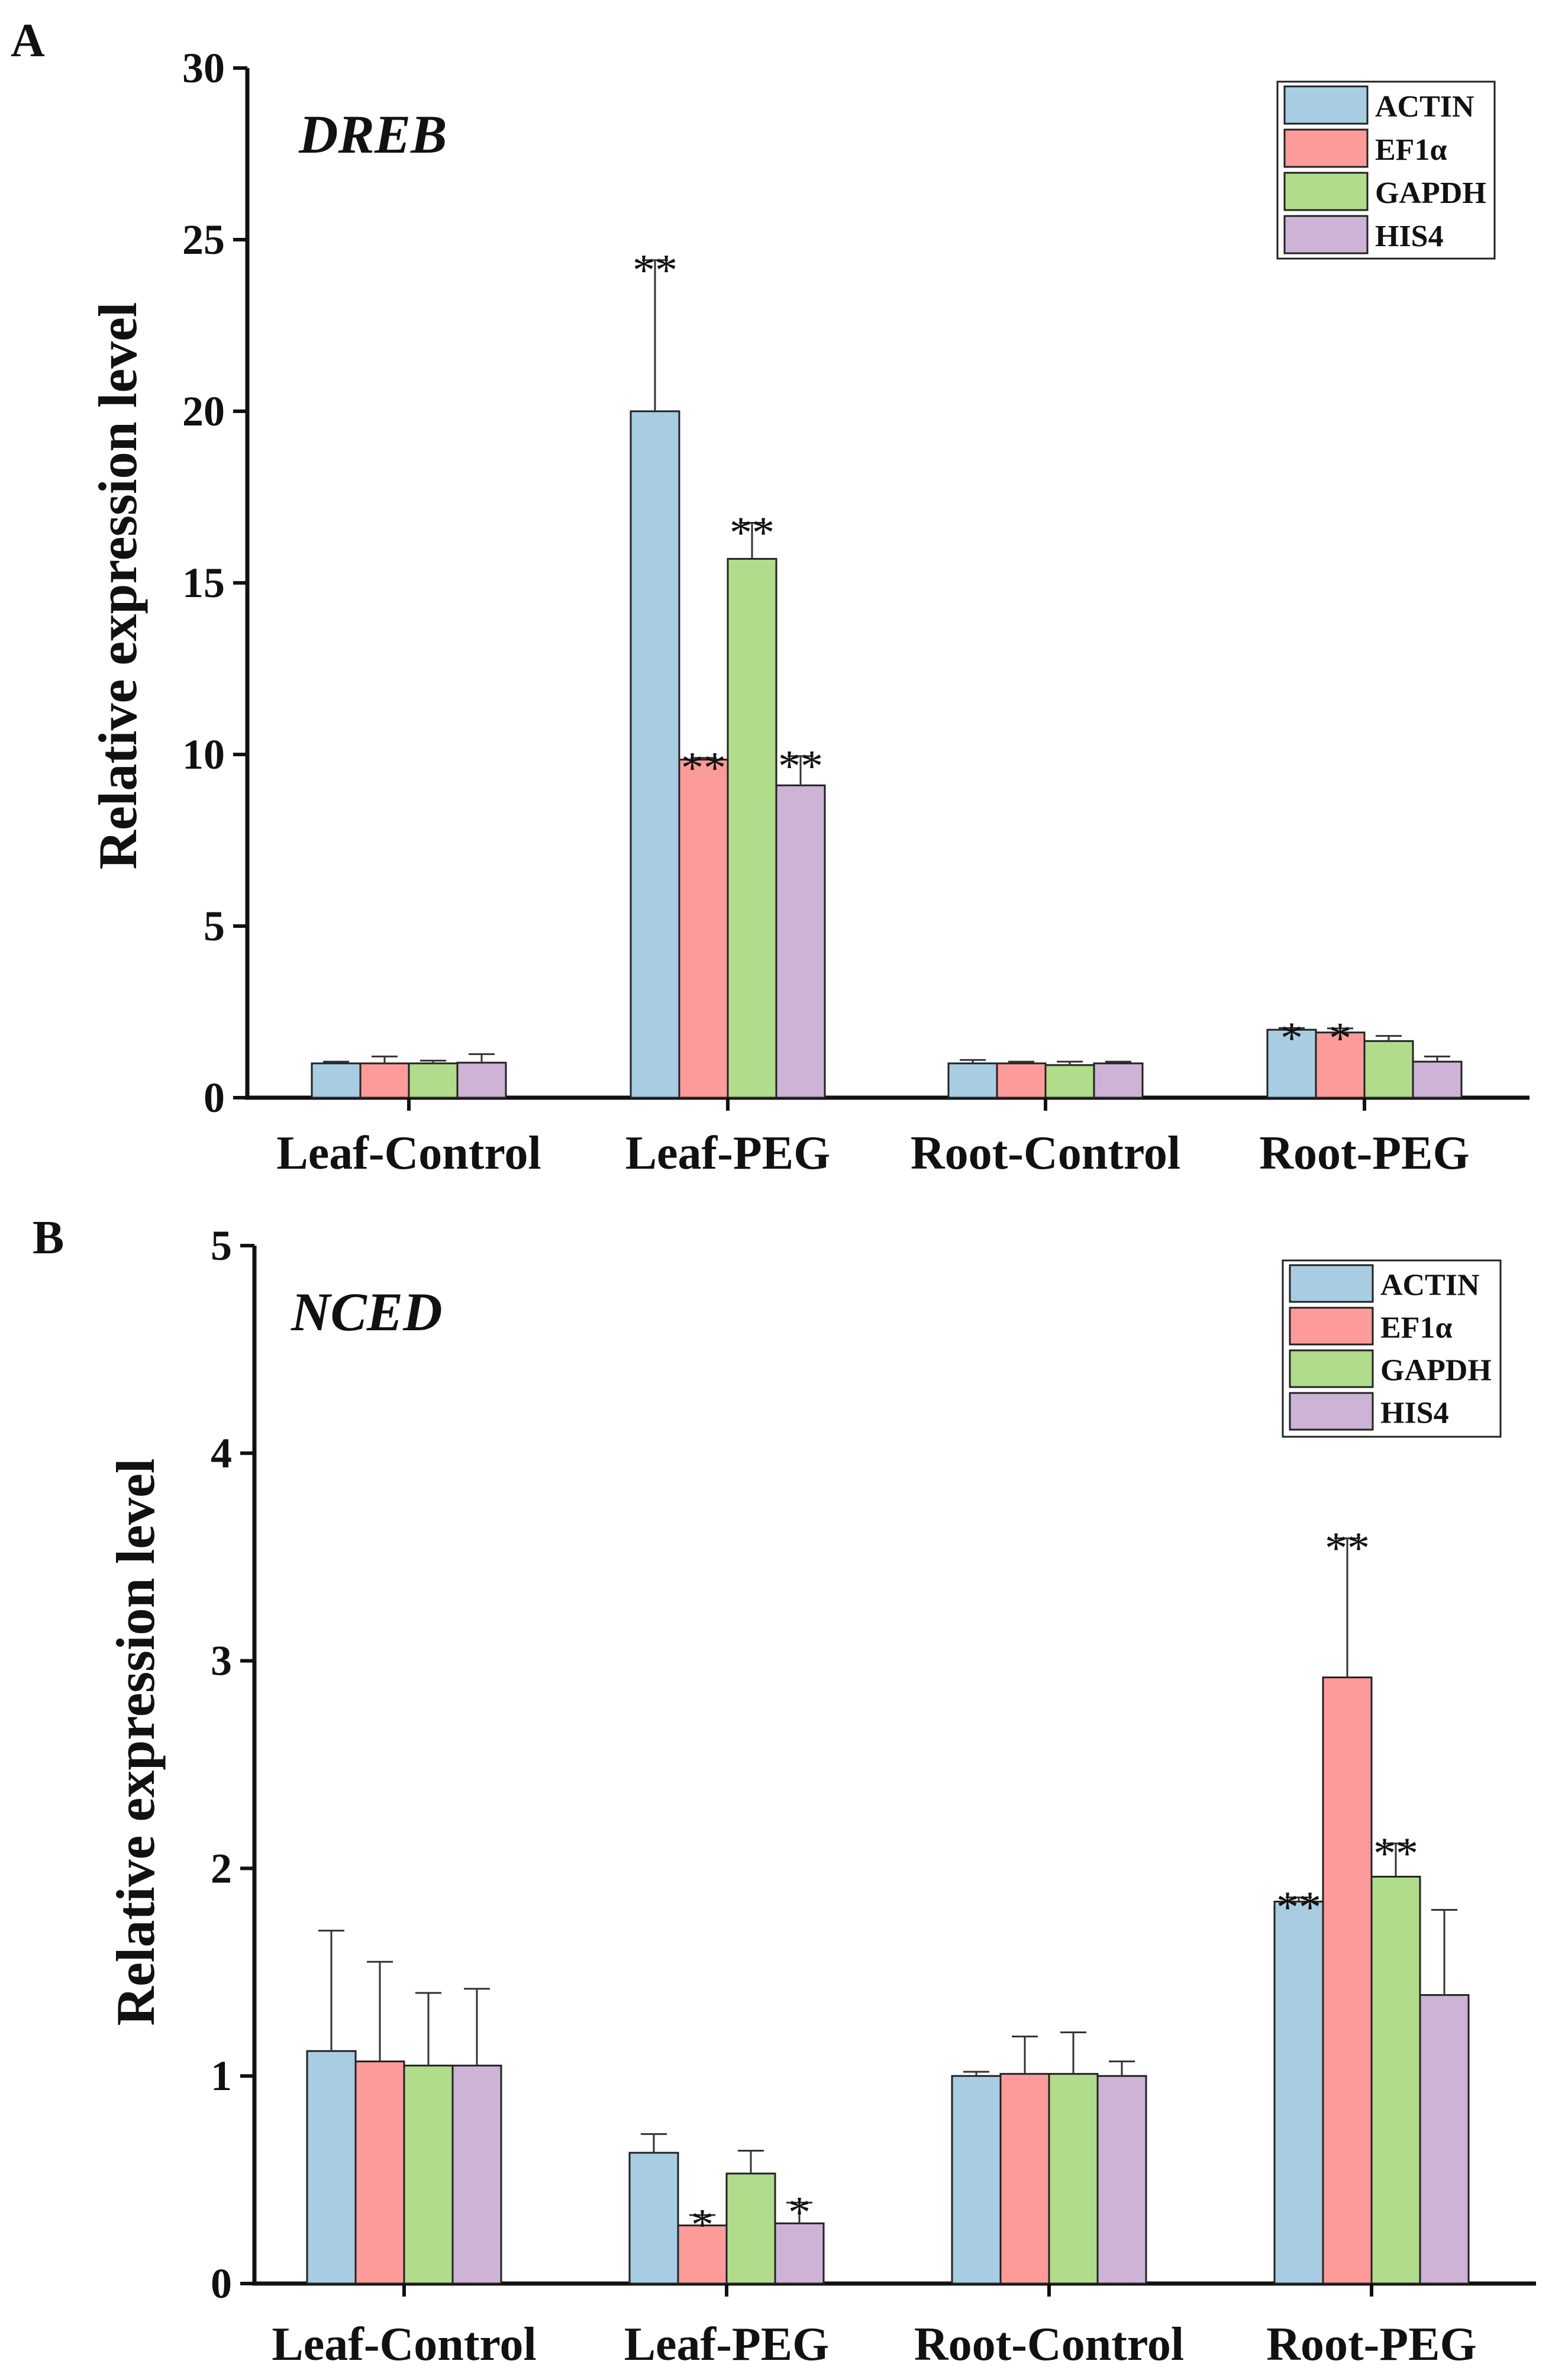 Image resolution: width=1552 pixels, height=2380 pixels. What do you see at coordinates (221, 2076) in the screenshot?
I see `y-tick-label: 1` at bounding box center [221, 2076].